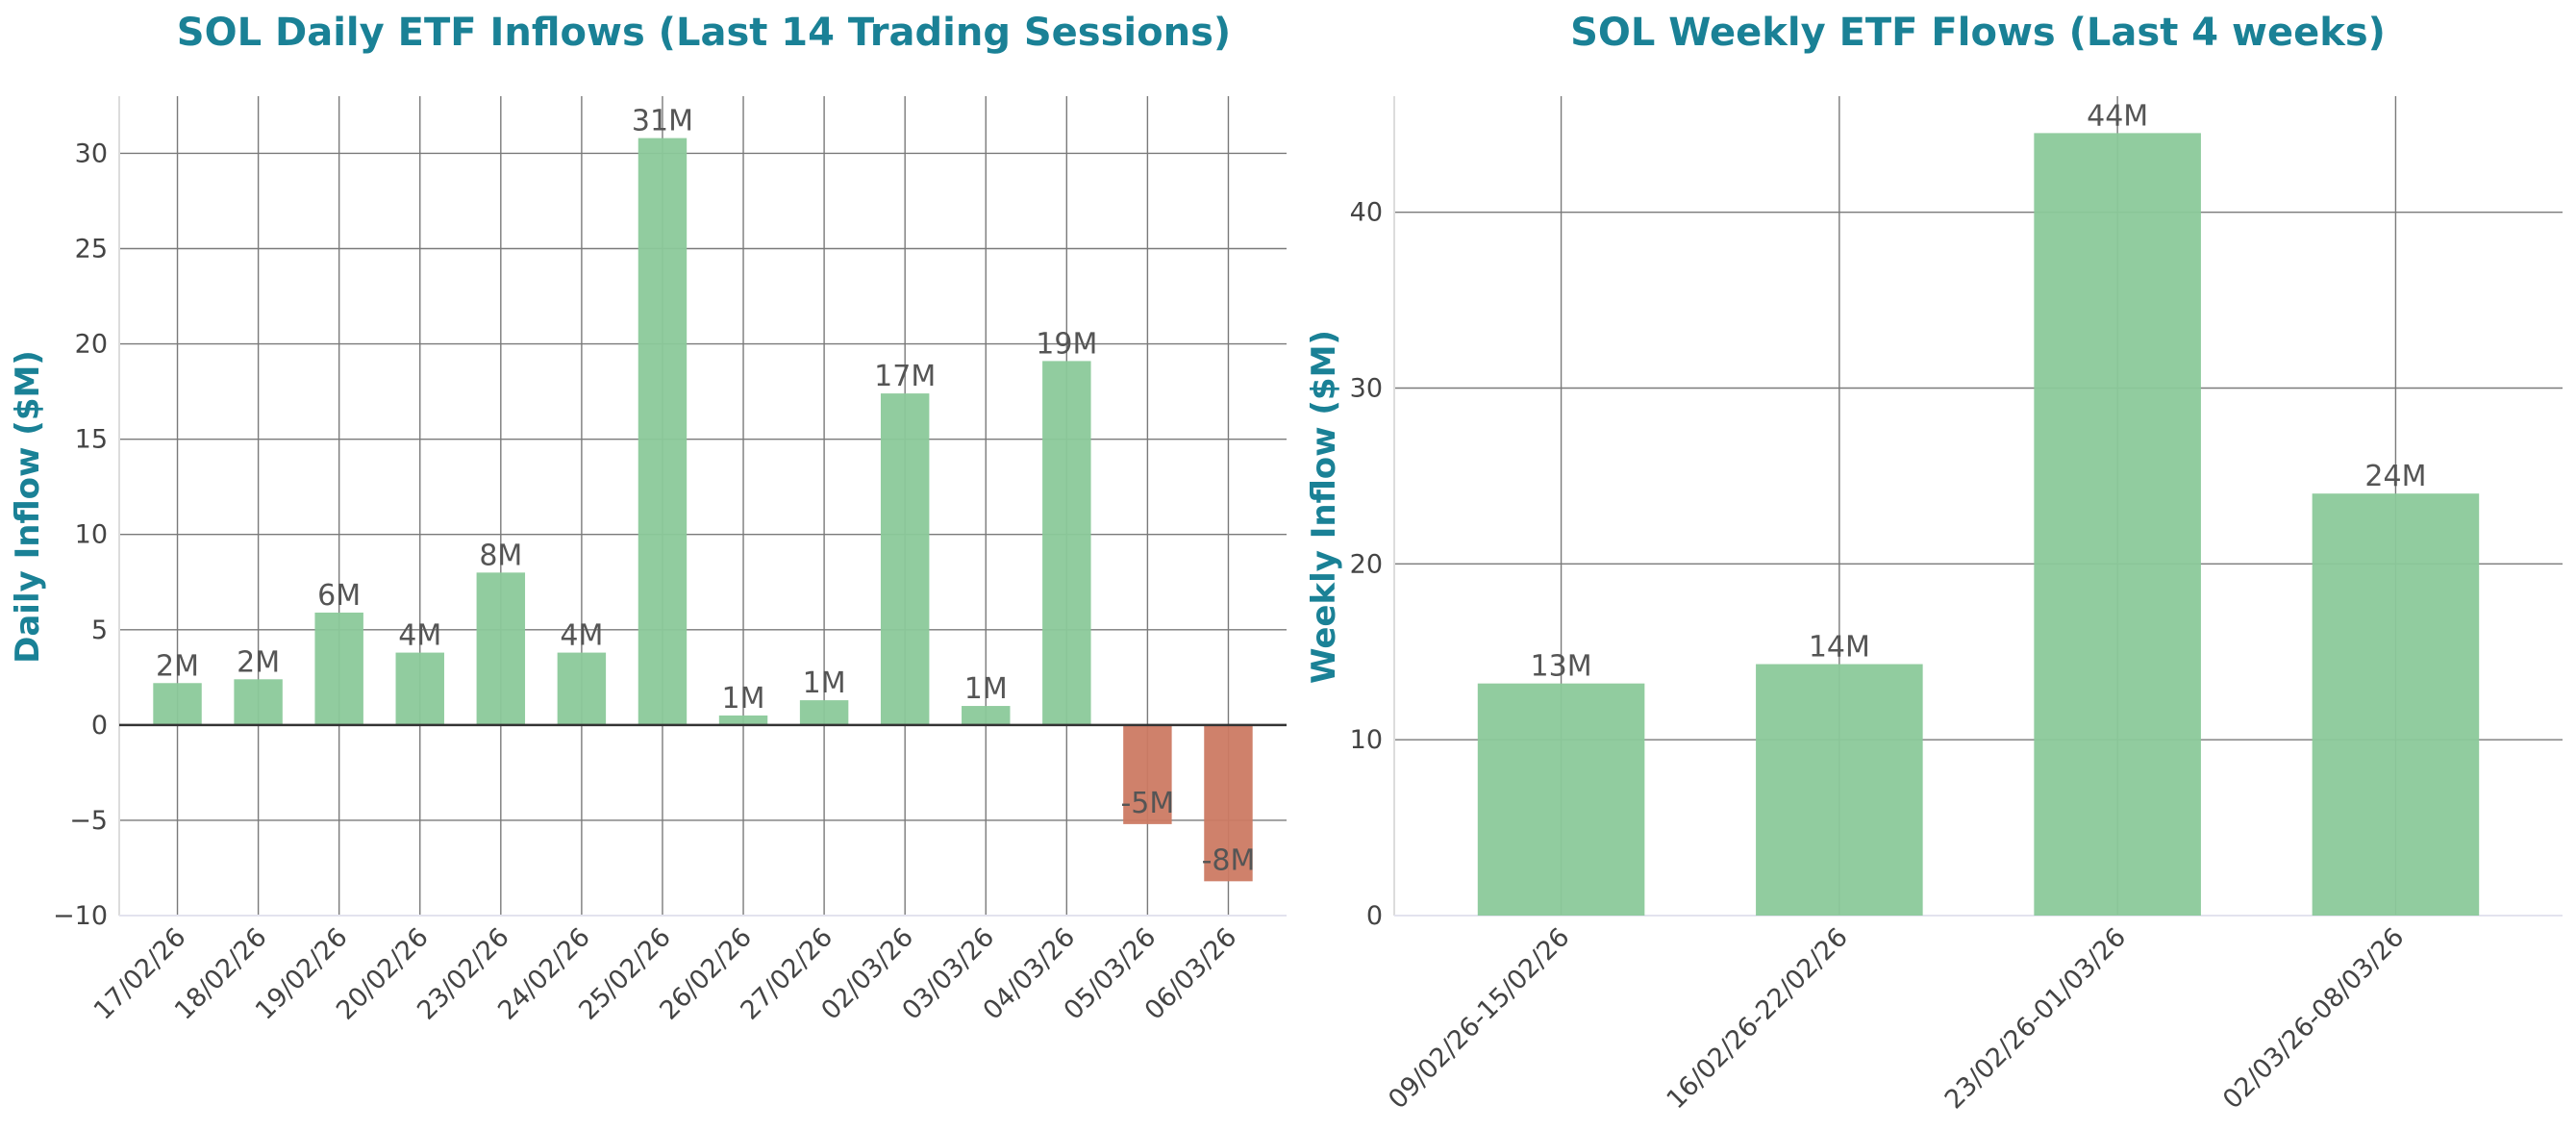 This screenshot has width=2576, height=1131. Describe the element at coordinates (91, 249) in the screenshot. I see `y-tick-label: 25` at that location.